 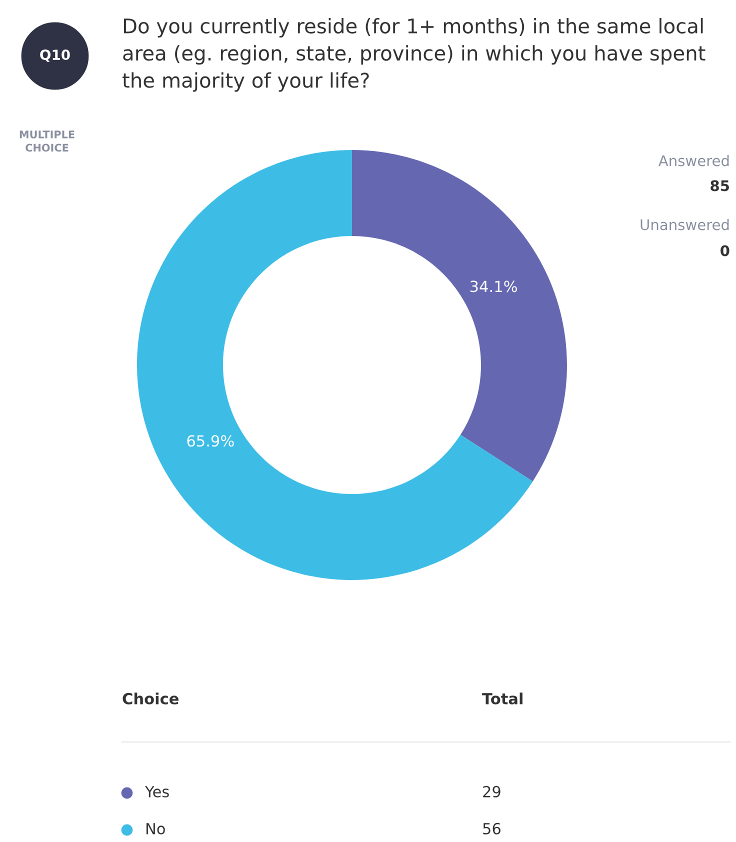 I want to click on text: Answered, so click(x=693, y=160).